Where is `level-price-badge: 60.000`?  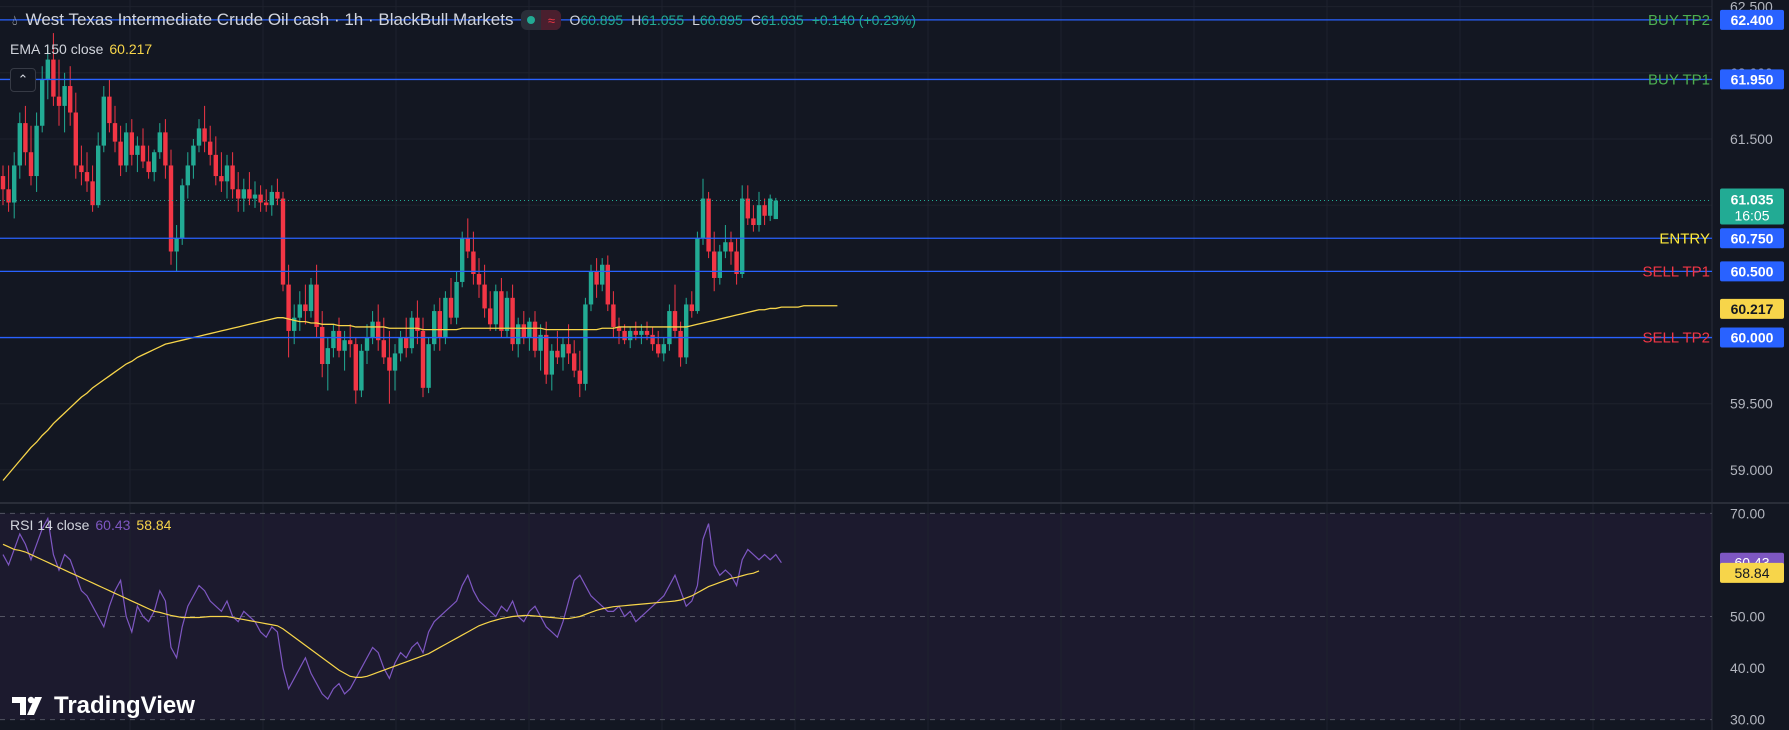 level-price-badge: 60.000 is located at coordinates (1752, 337).